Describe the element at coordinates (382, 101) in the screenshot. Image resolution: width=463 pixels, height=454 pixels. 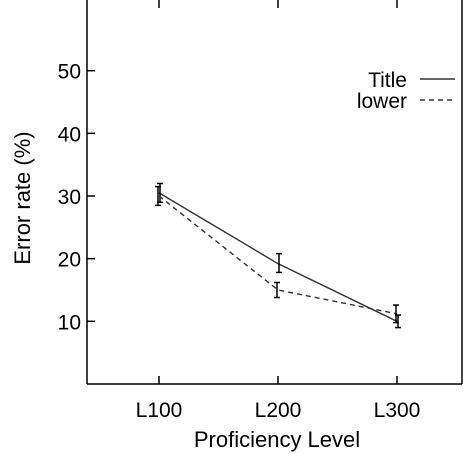
I see `legend-label-lower: lower` at that location.